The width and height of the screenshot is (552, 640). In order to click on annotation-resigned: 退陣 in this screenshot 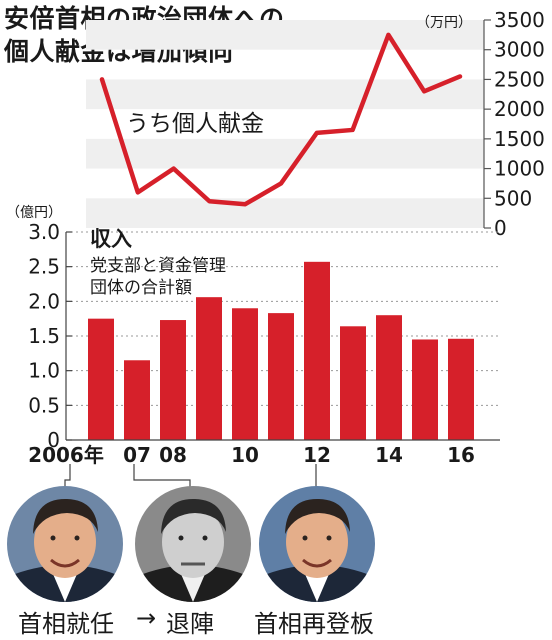, I will do `click(190, 624)`.